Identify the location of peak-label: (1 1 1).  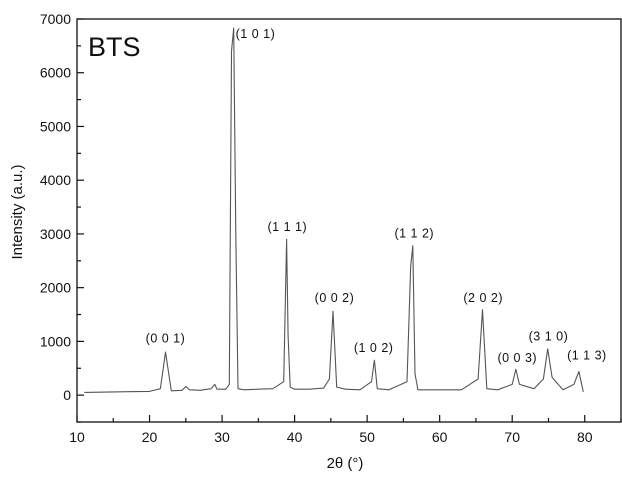
(288, 227).